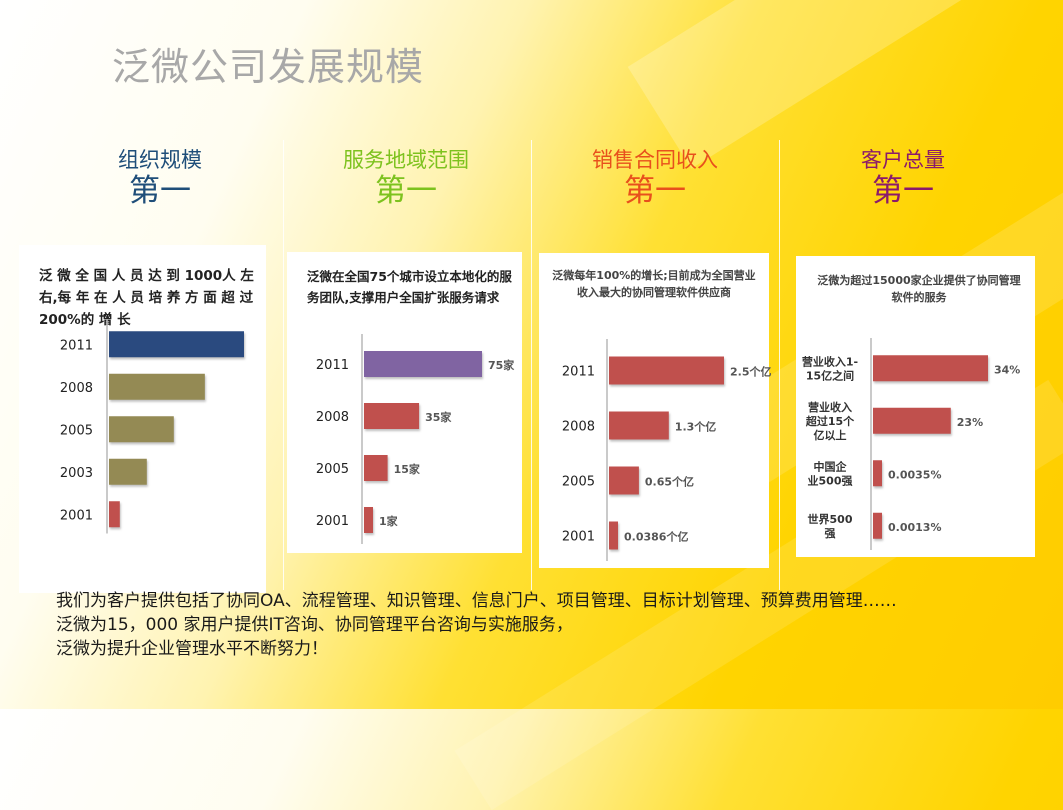 The height and width of the screenshot is (810, 1063). I want to click on chart-data-label: 0.65个亿, so click(669, 482).